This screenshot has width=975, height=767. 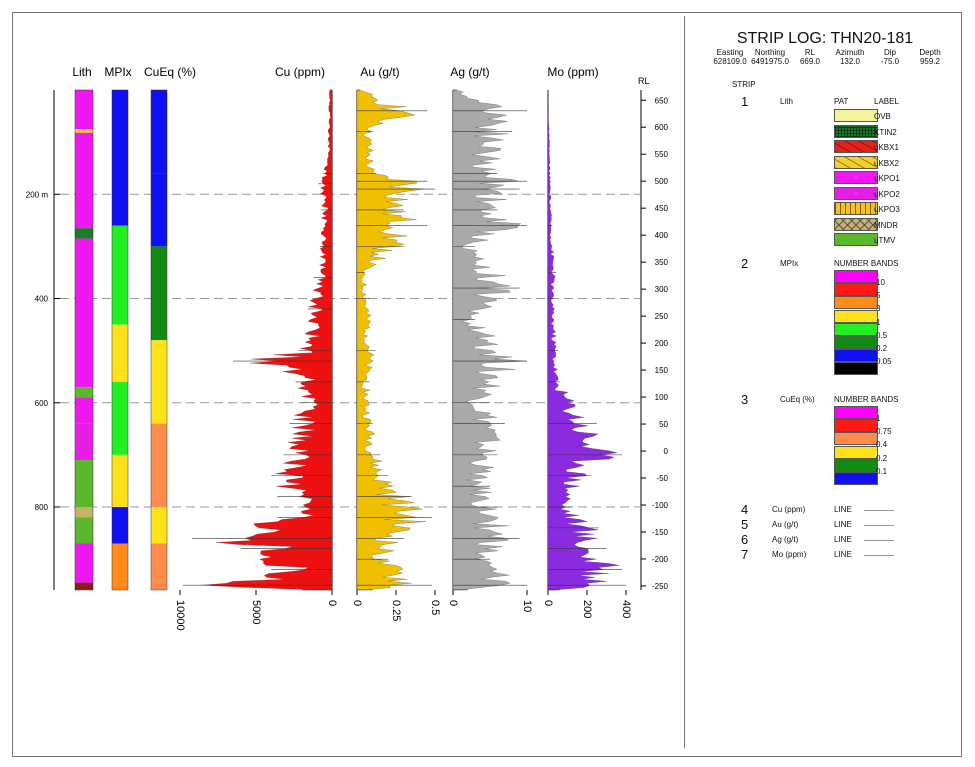 What do you see at coordinates (37, 194) in the screenshot?
I see `depth-tick-label: 200 m` at bounding box center [37, 194].